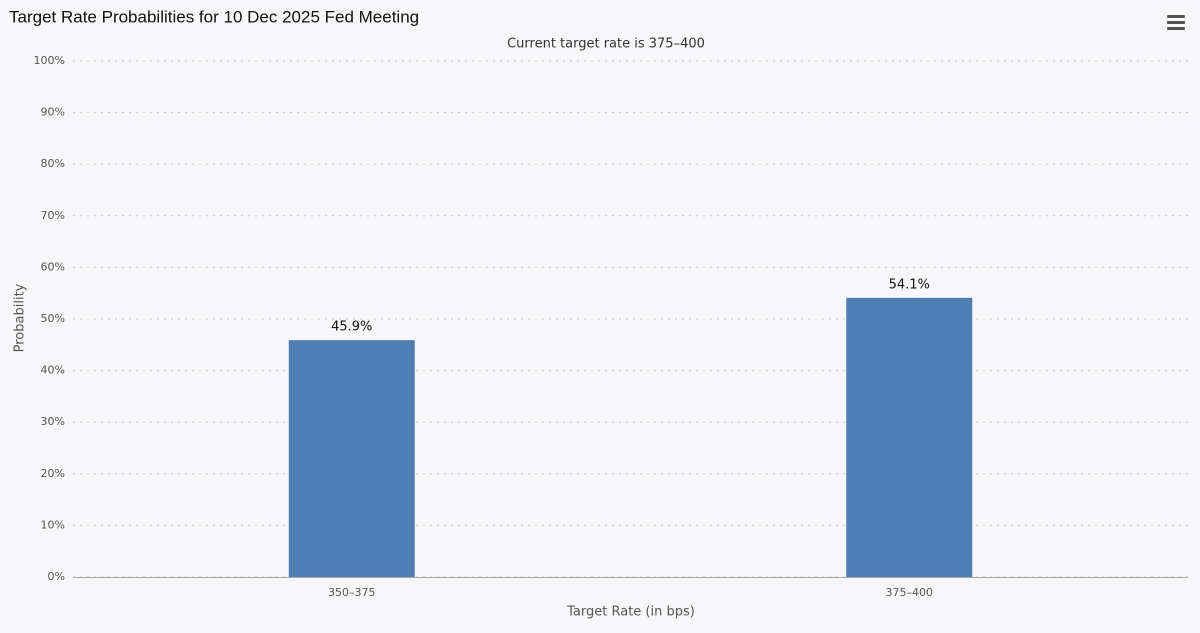 Image resolution: width=1200 pixels, height=633 pixels. I want to click on y-tick-label: 80%, so click(53, 163).